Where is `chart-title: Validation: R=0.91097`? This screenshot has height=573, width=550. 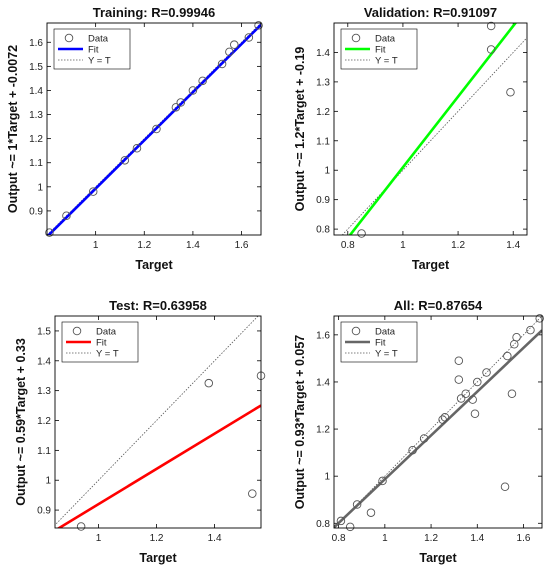
chart-title: Validation: R=0.91097 is located at coordinates (430, 12).